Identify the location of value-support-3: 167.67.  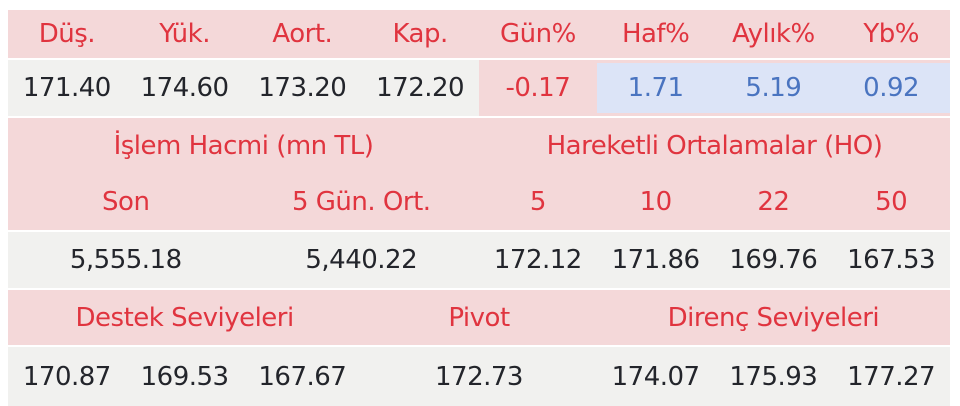
(302, 376).